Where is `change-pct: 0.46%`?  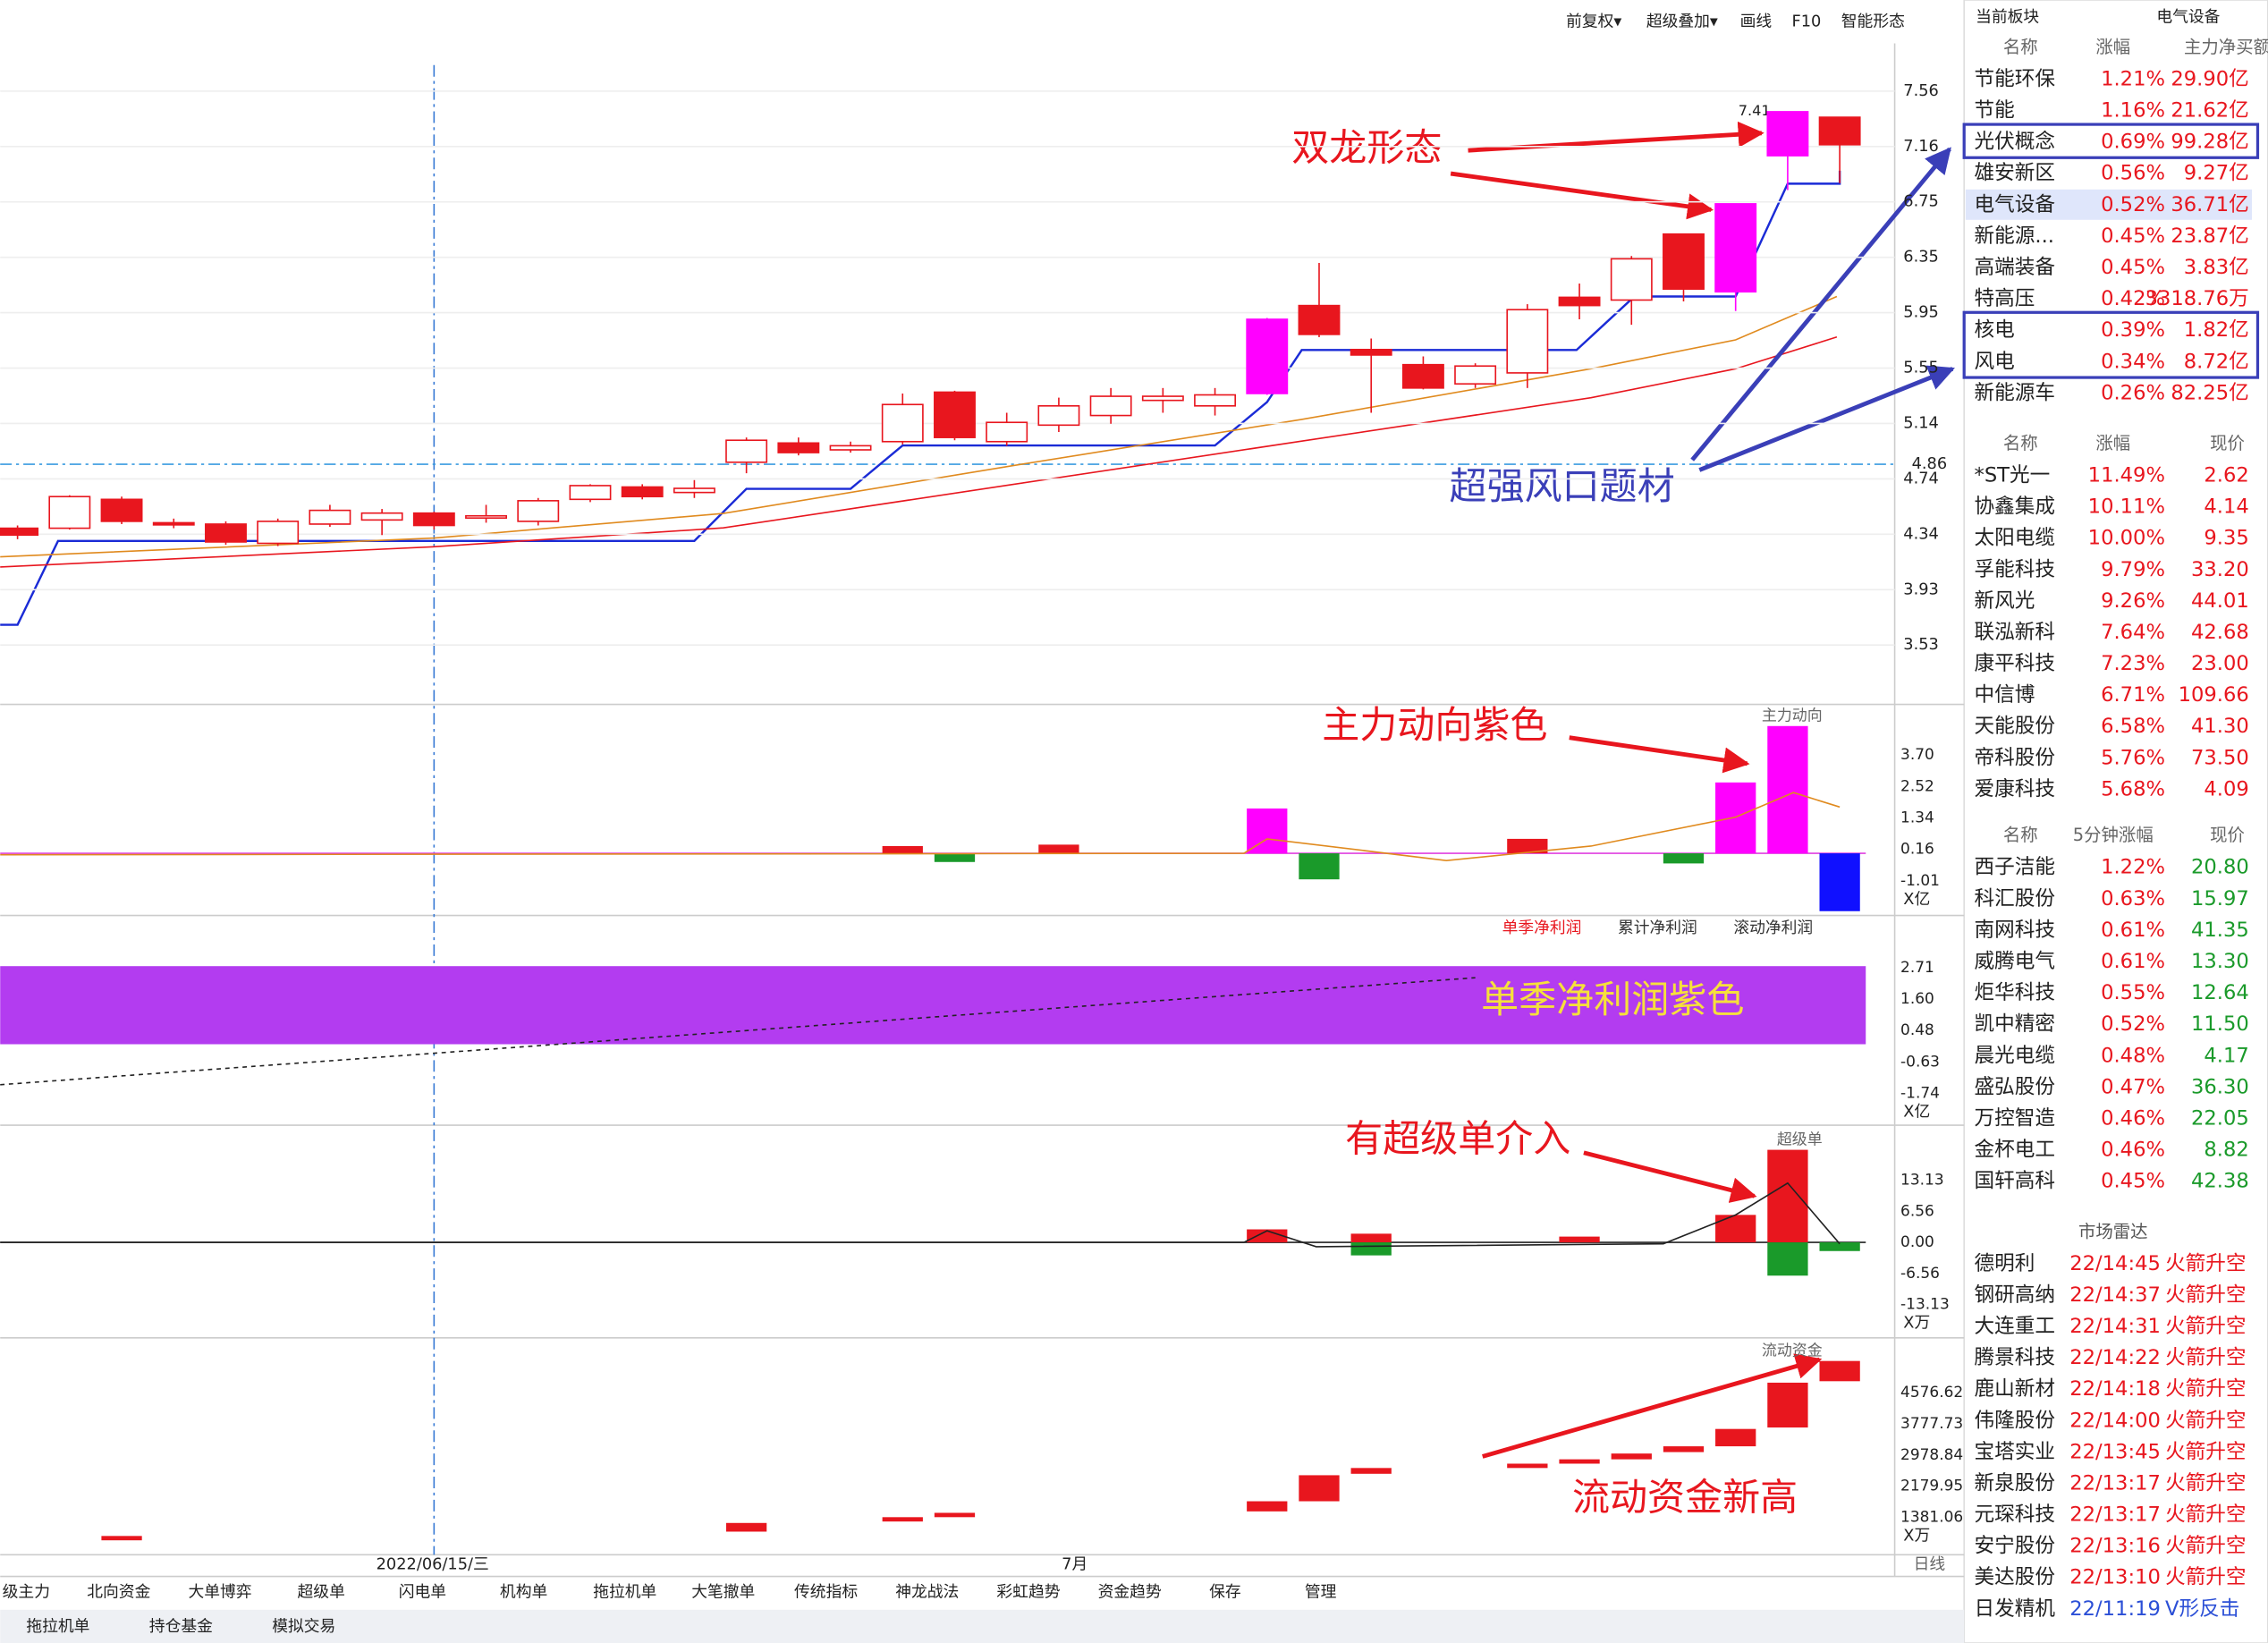
change-pct: 0.46% is located at coordinates (2133, 1118).